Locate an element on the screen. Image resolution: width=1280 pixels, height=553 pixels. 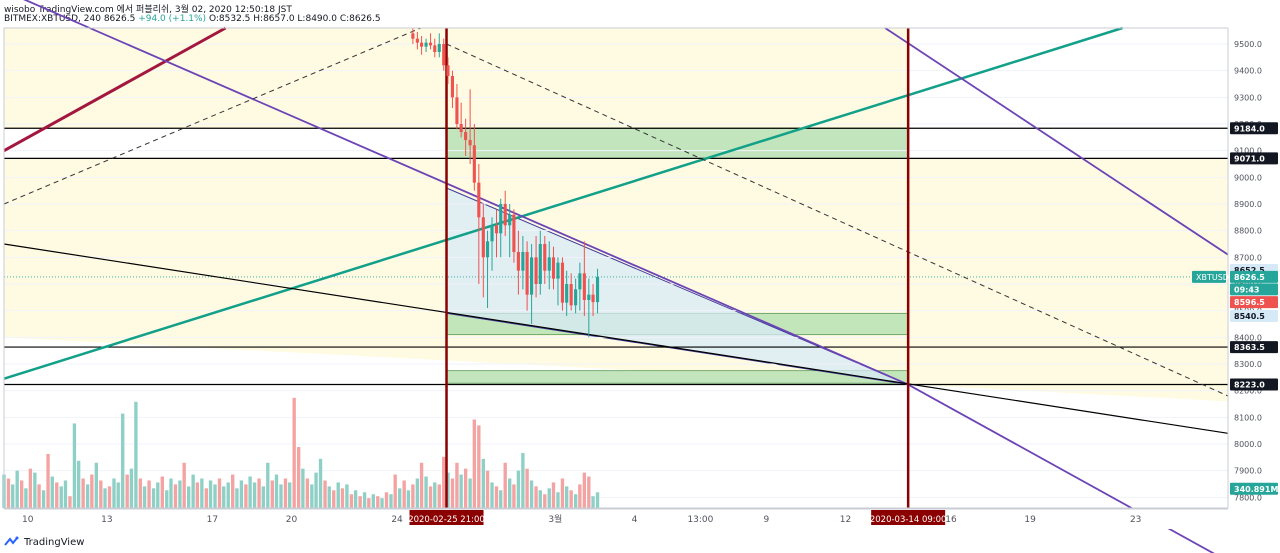
y-tick-label: 9500.0 is located at coordinates (1248, 44).